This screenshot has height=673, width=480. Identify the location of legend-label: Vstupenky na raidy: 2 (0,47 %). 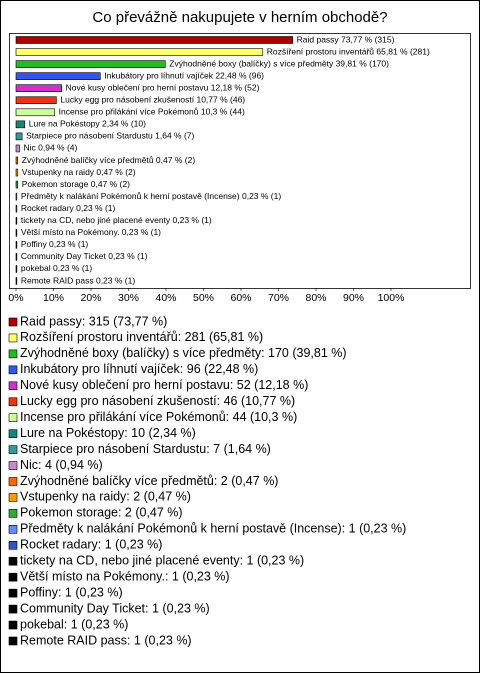
(105, 497).